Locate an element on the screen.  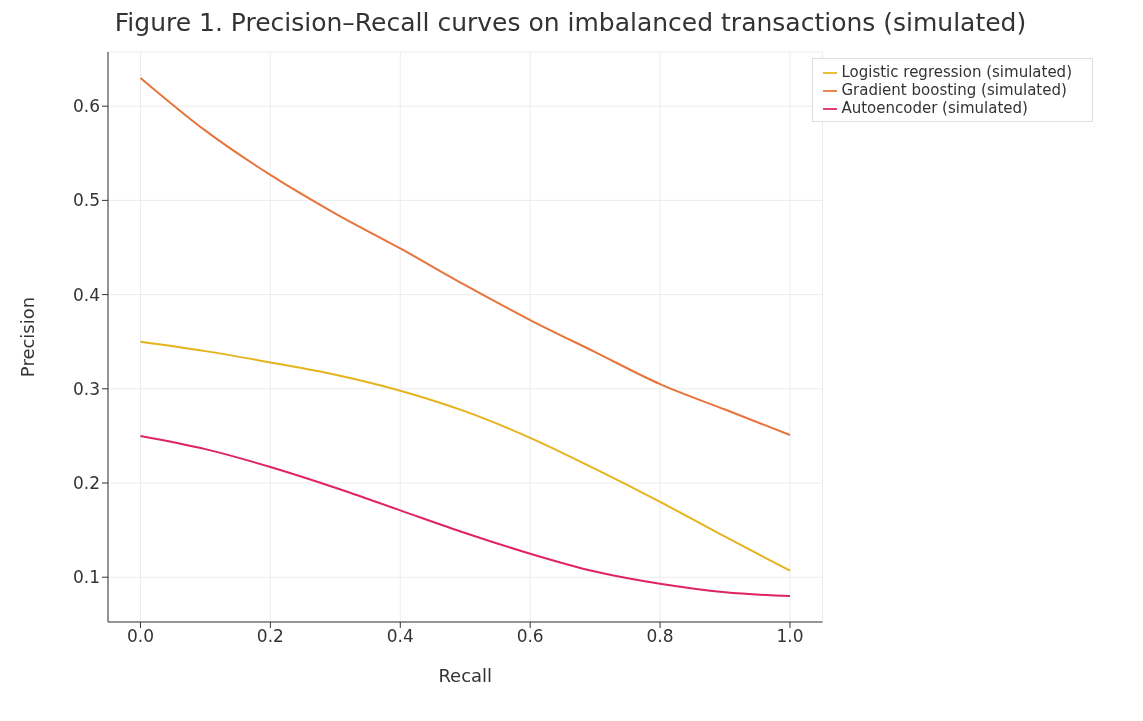
x-tick-label: 0.8 is located at coordinates (660, 636).